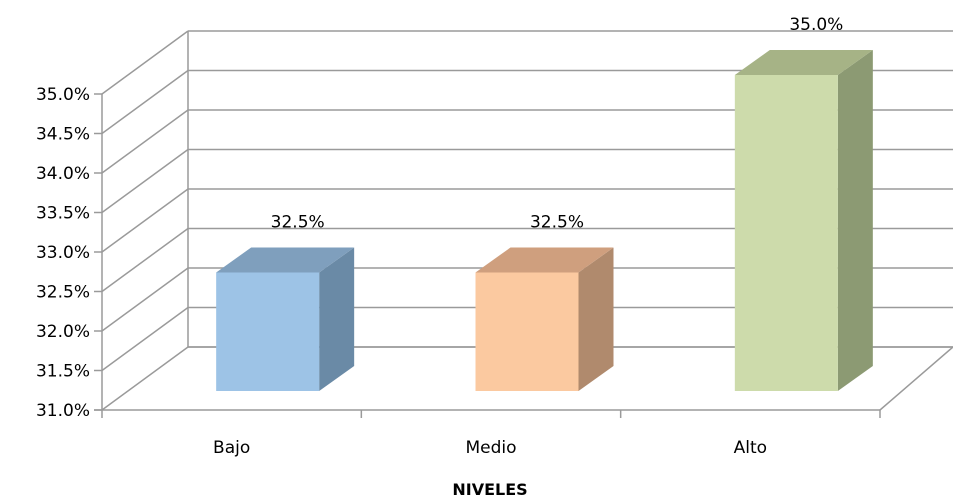  I want to click on data-label: 35.0%, so click(816, 25).